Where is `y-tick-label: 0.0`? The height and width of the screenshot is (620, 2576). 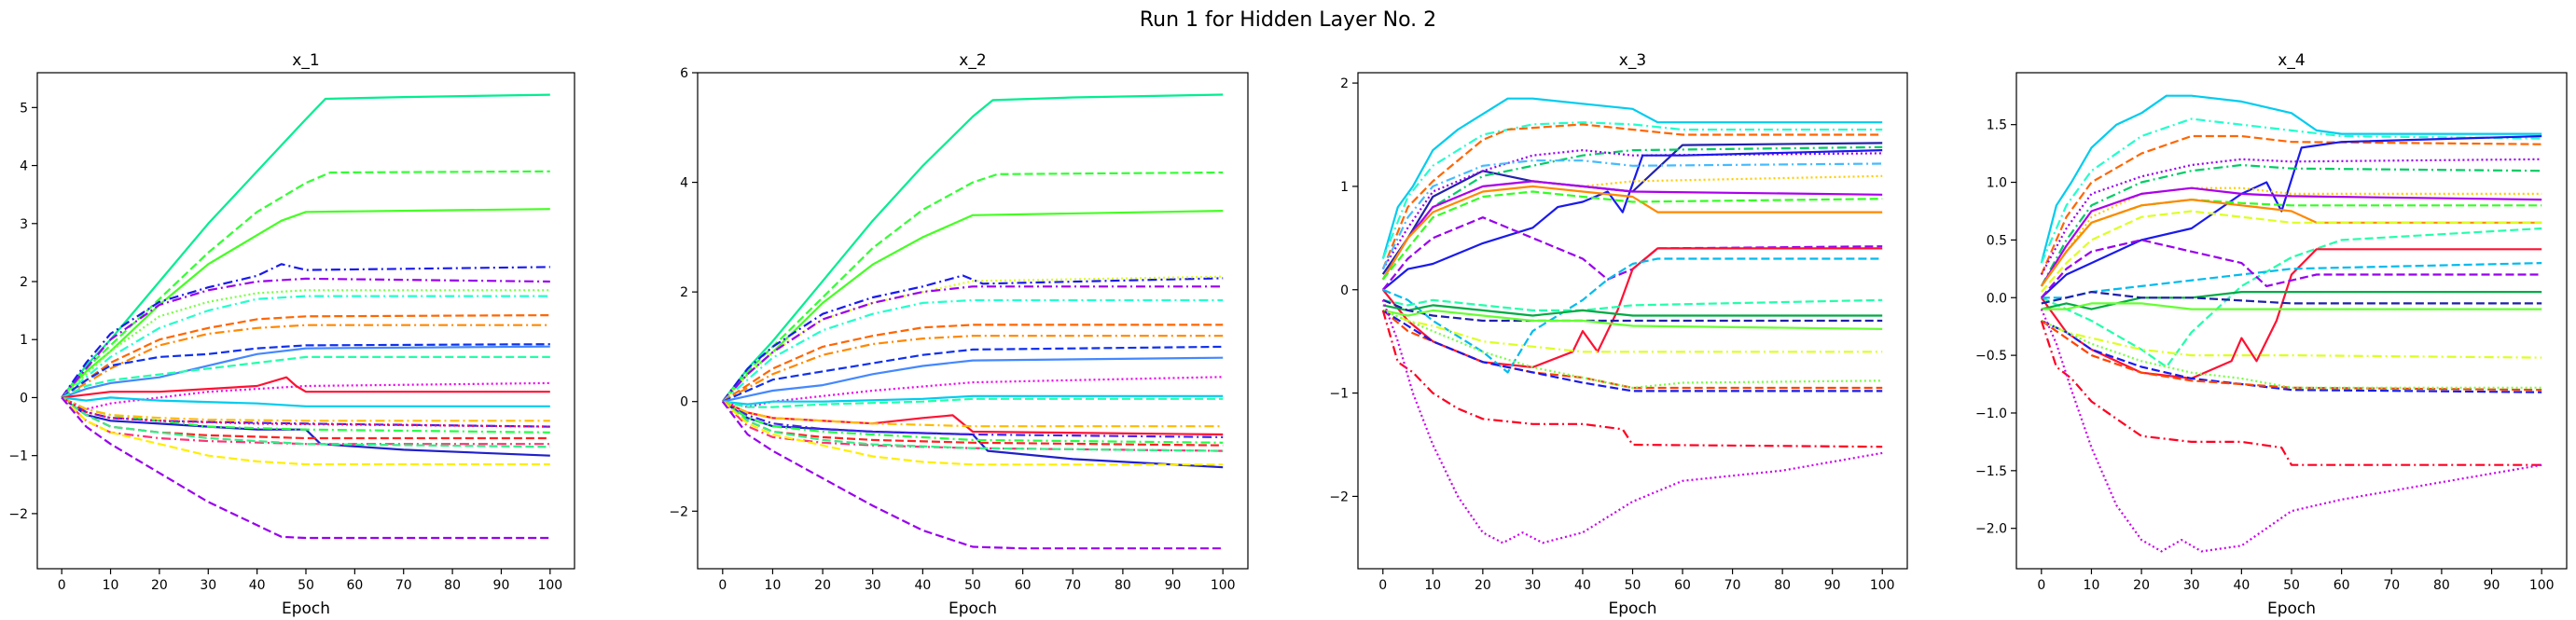
y-tick-label: 0.0 is located at coordinates (1997, 298).